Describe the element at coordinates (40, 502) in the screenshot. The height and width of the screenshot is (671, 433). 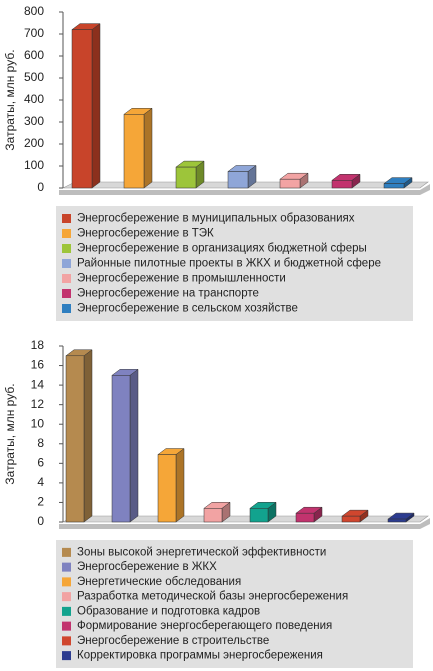
I see `y-tick-label: 2` at that location.